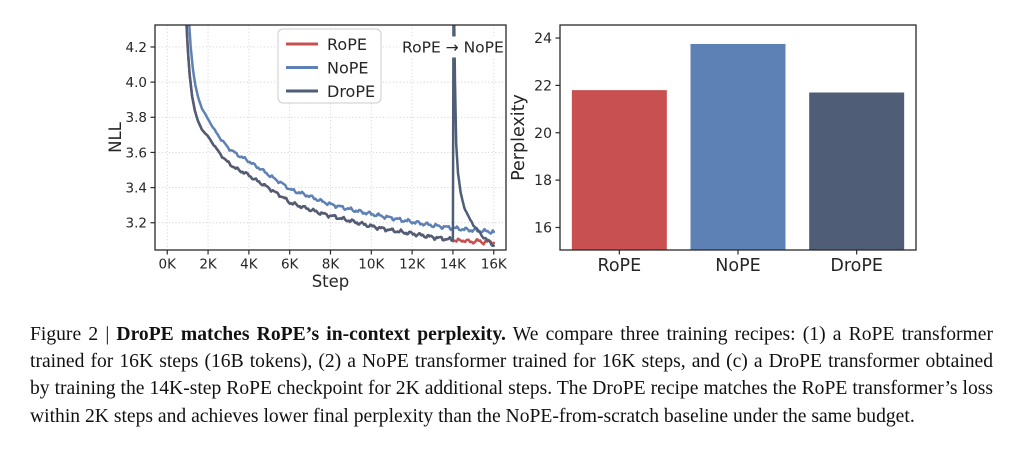 The height and width of the screenshot is (457, 1024). What do you see at coordinates (331, 281) in the screenshot?
I see `step-axis-label: Step` at bounding box center [331, 281].